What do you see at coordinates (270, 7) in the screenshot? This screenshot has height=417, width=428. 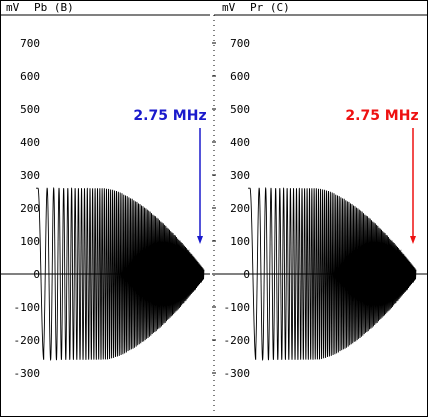 I see `chart-title: Pr (C)` at bounding box center [270, 7].